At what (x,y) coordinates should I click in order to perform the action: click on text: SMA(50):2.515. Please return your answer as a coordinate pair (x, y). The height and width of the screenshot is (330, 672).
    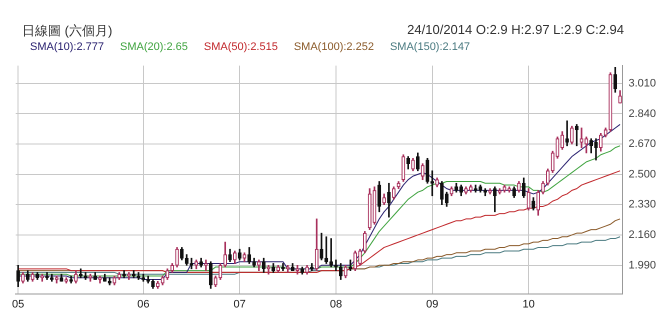
    Looking at the image, I should click on (241, 47).